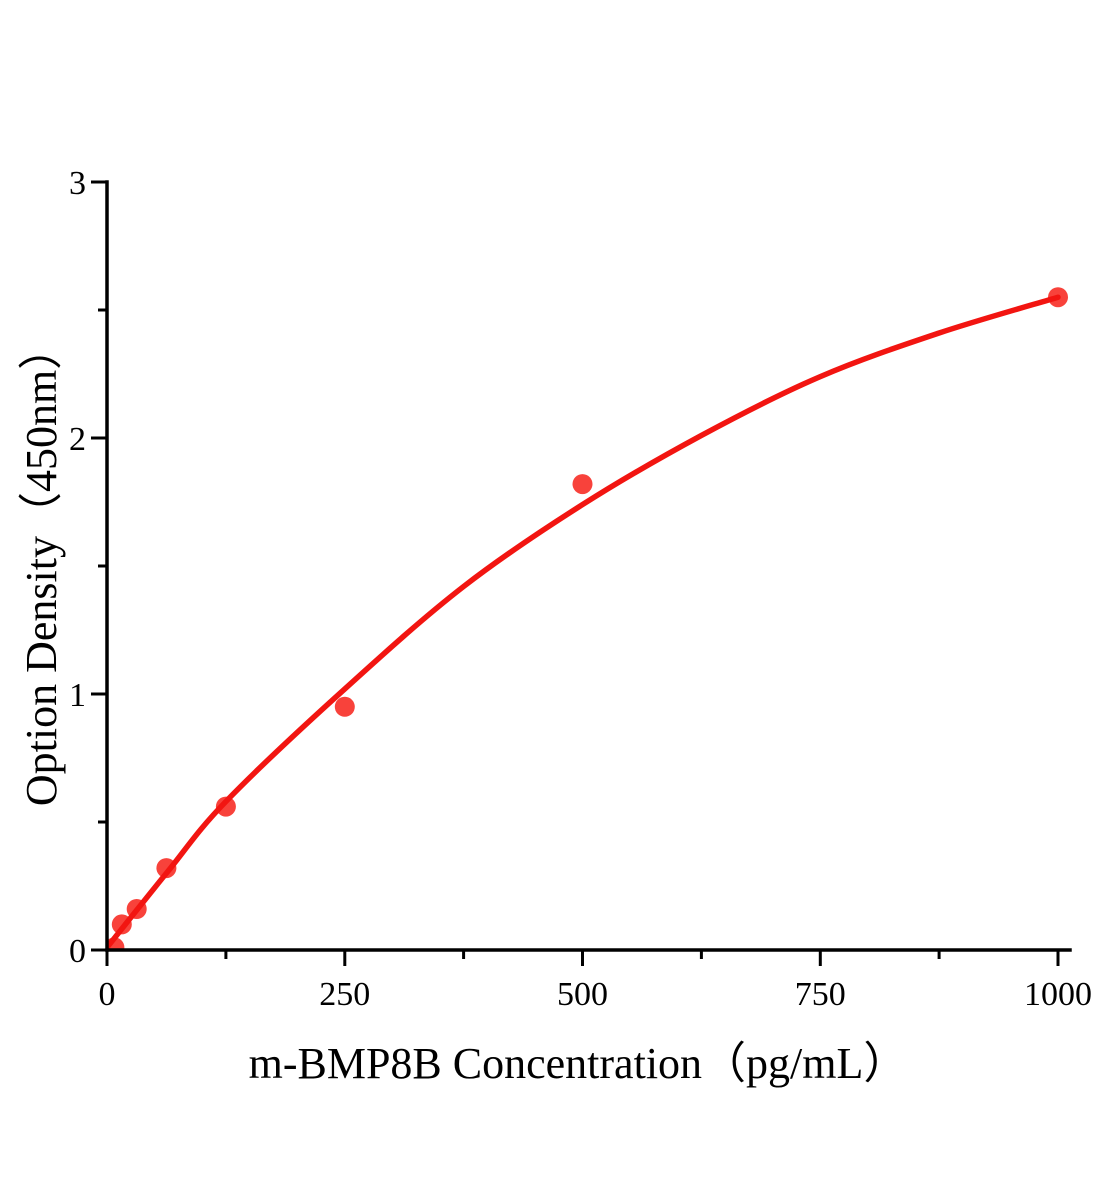  I want to click on y-tick-label: 0, so click(77, 951).